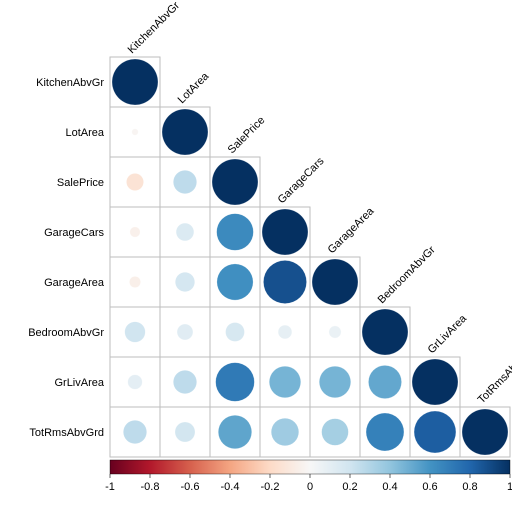 The height and width of the screenshot is (512, 512). What do you see at coordinates (110, 487) in the screenshot?
I see `colorbar-tick-label: -1` at bounding box center [110, 487].